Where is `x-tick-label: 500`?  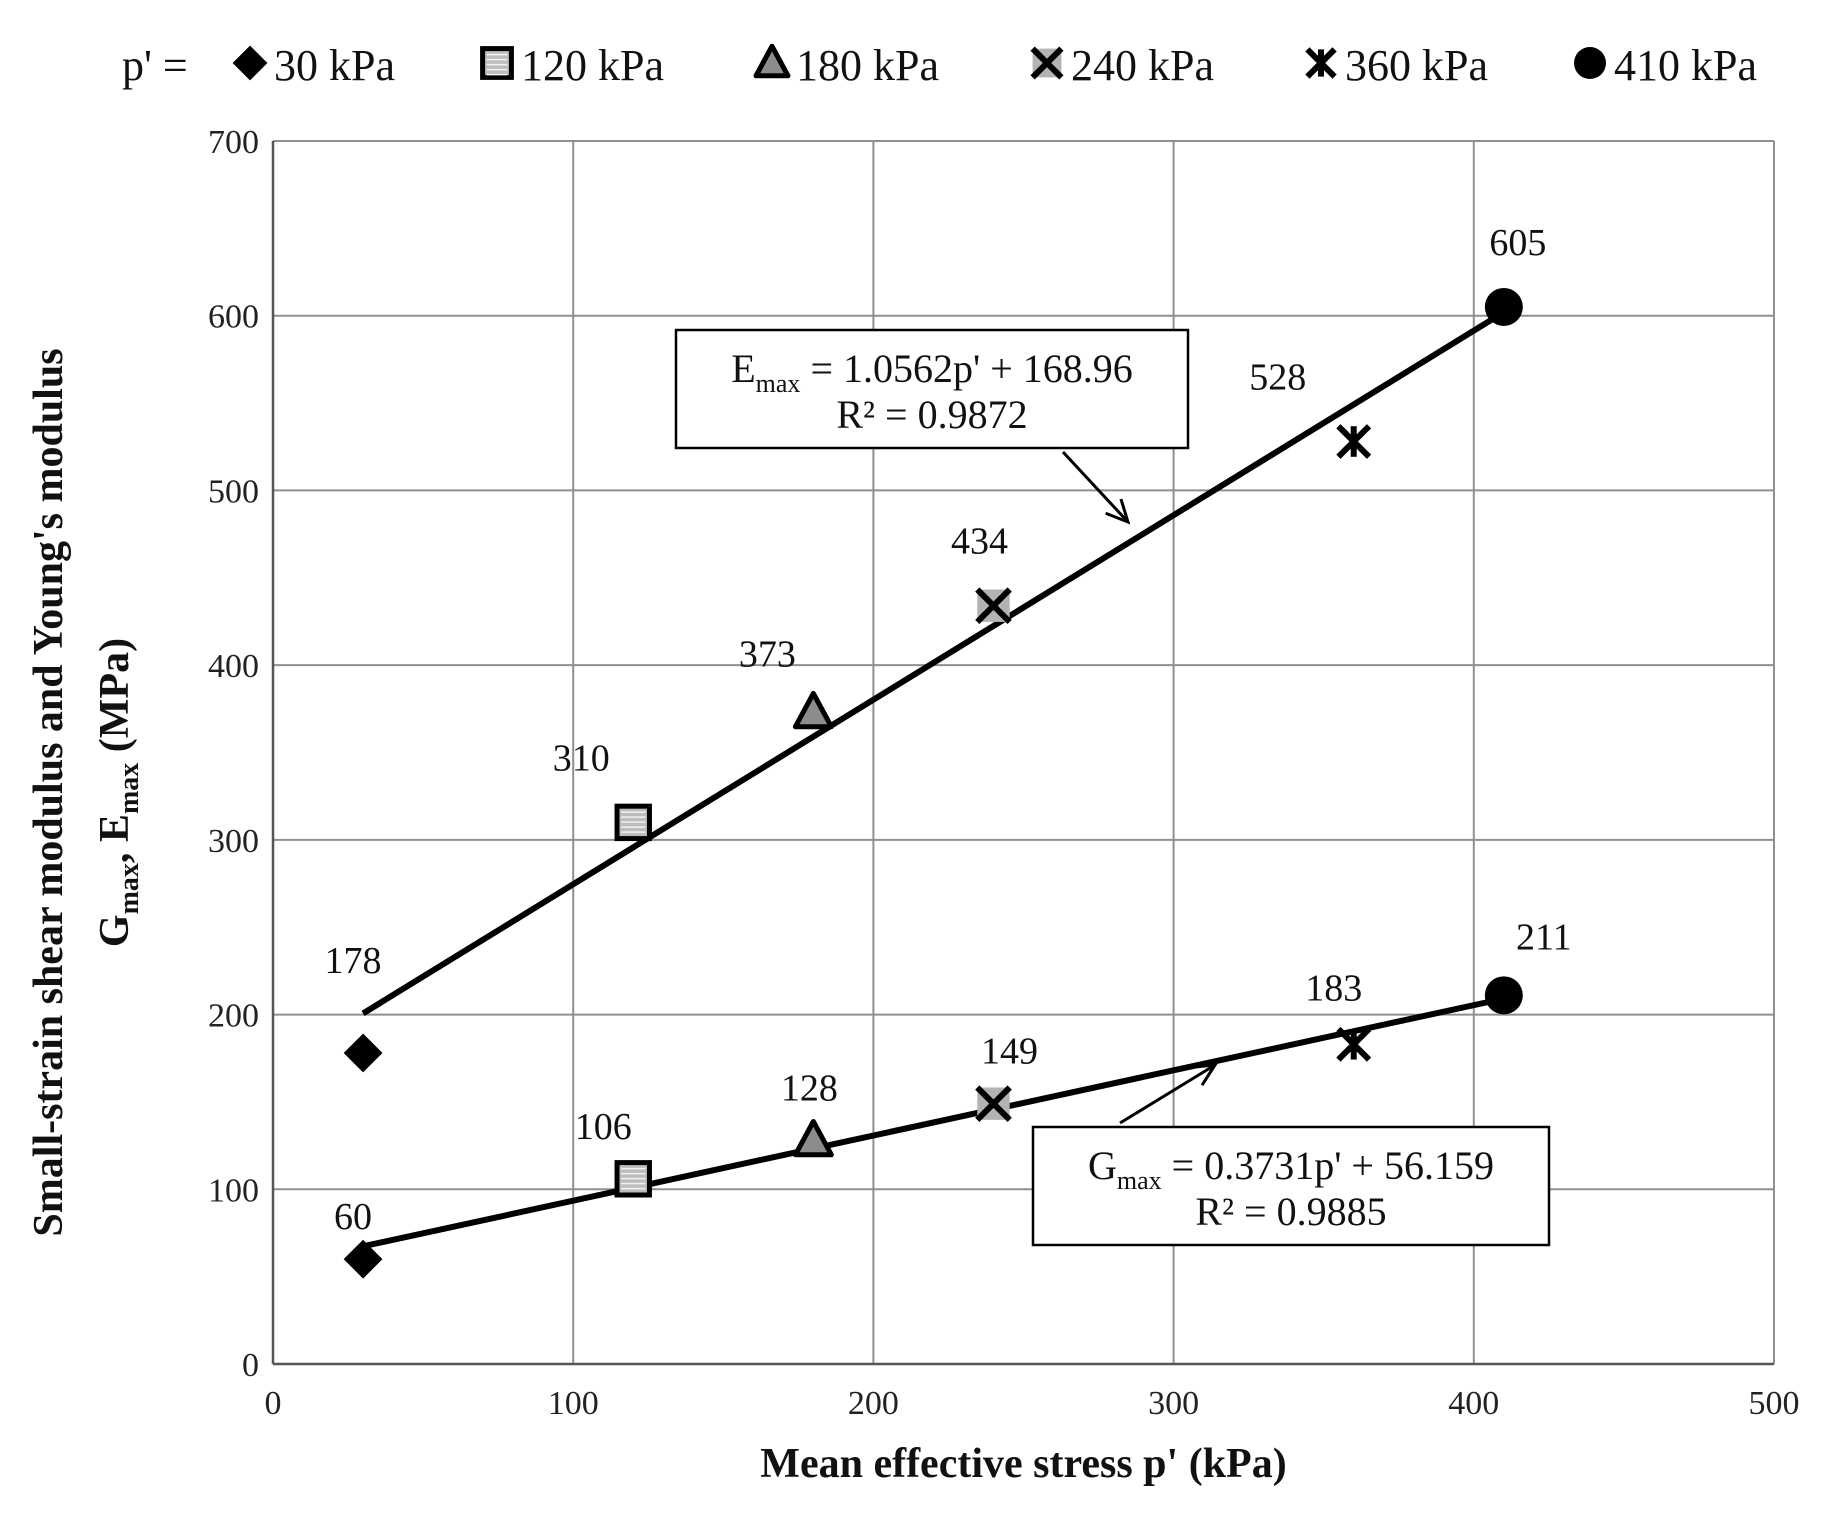
x-tick-label: 500 is located at coordinates (1774, 1403).